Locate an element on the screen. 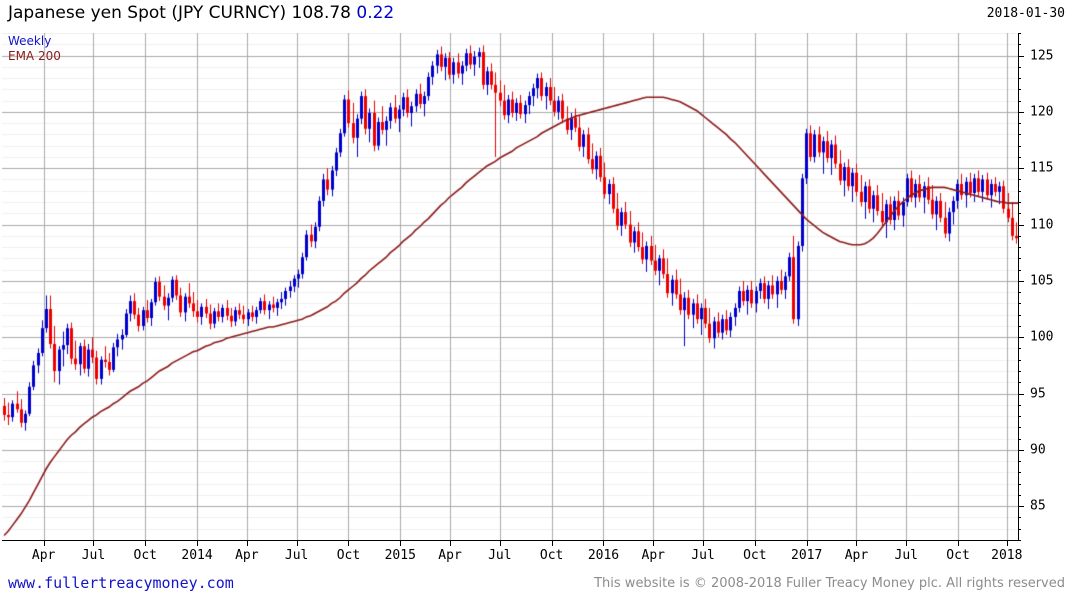  y-axis-label: 110 is located at coordinates (1042, 225).